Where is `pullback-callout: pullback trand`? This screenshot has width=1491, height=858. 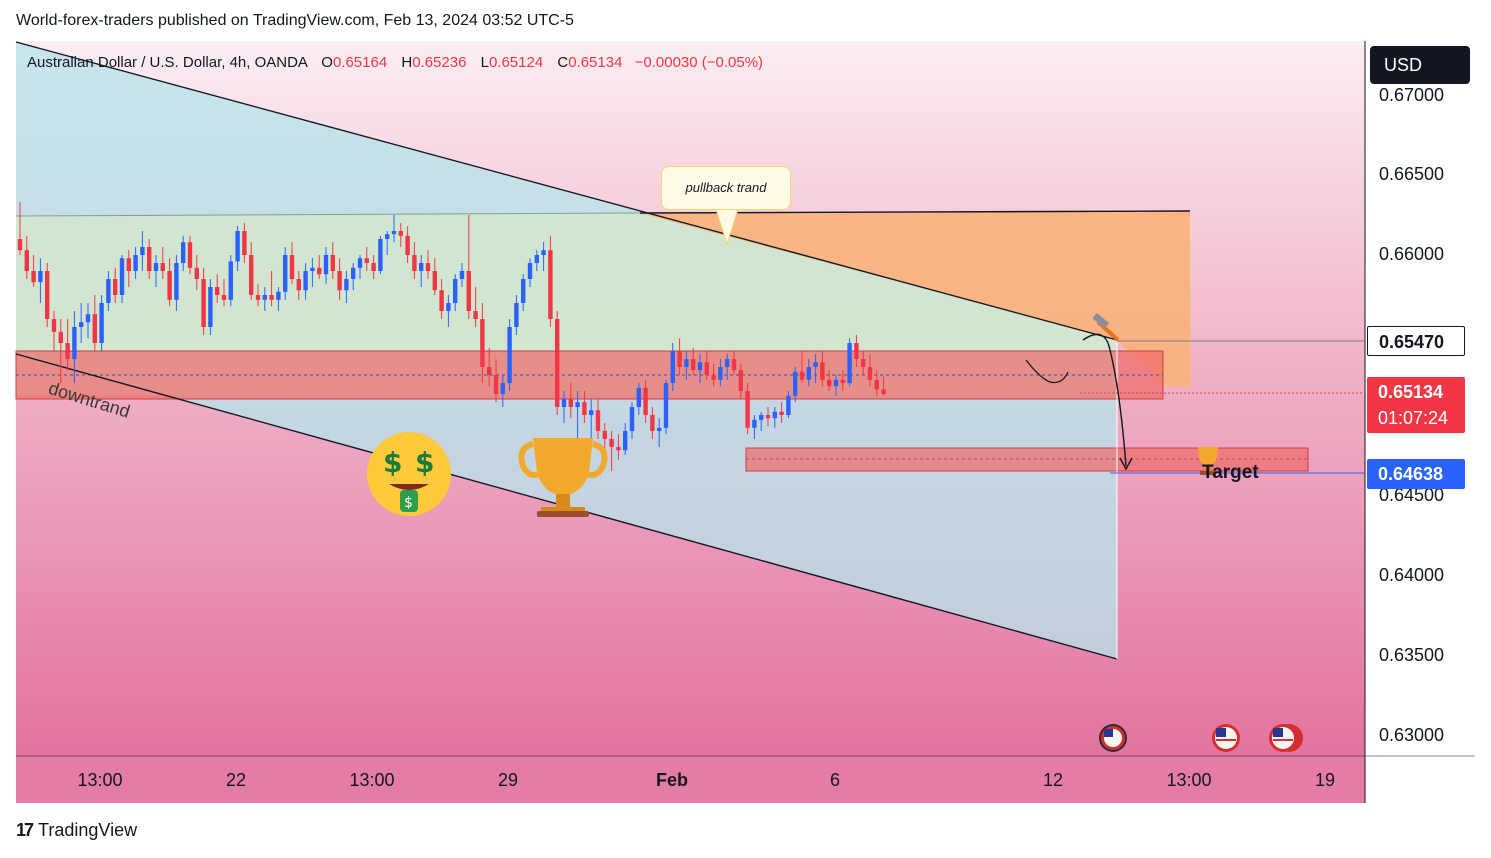
pullback-callout: pullback trand is located at coordinates (726, 188).